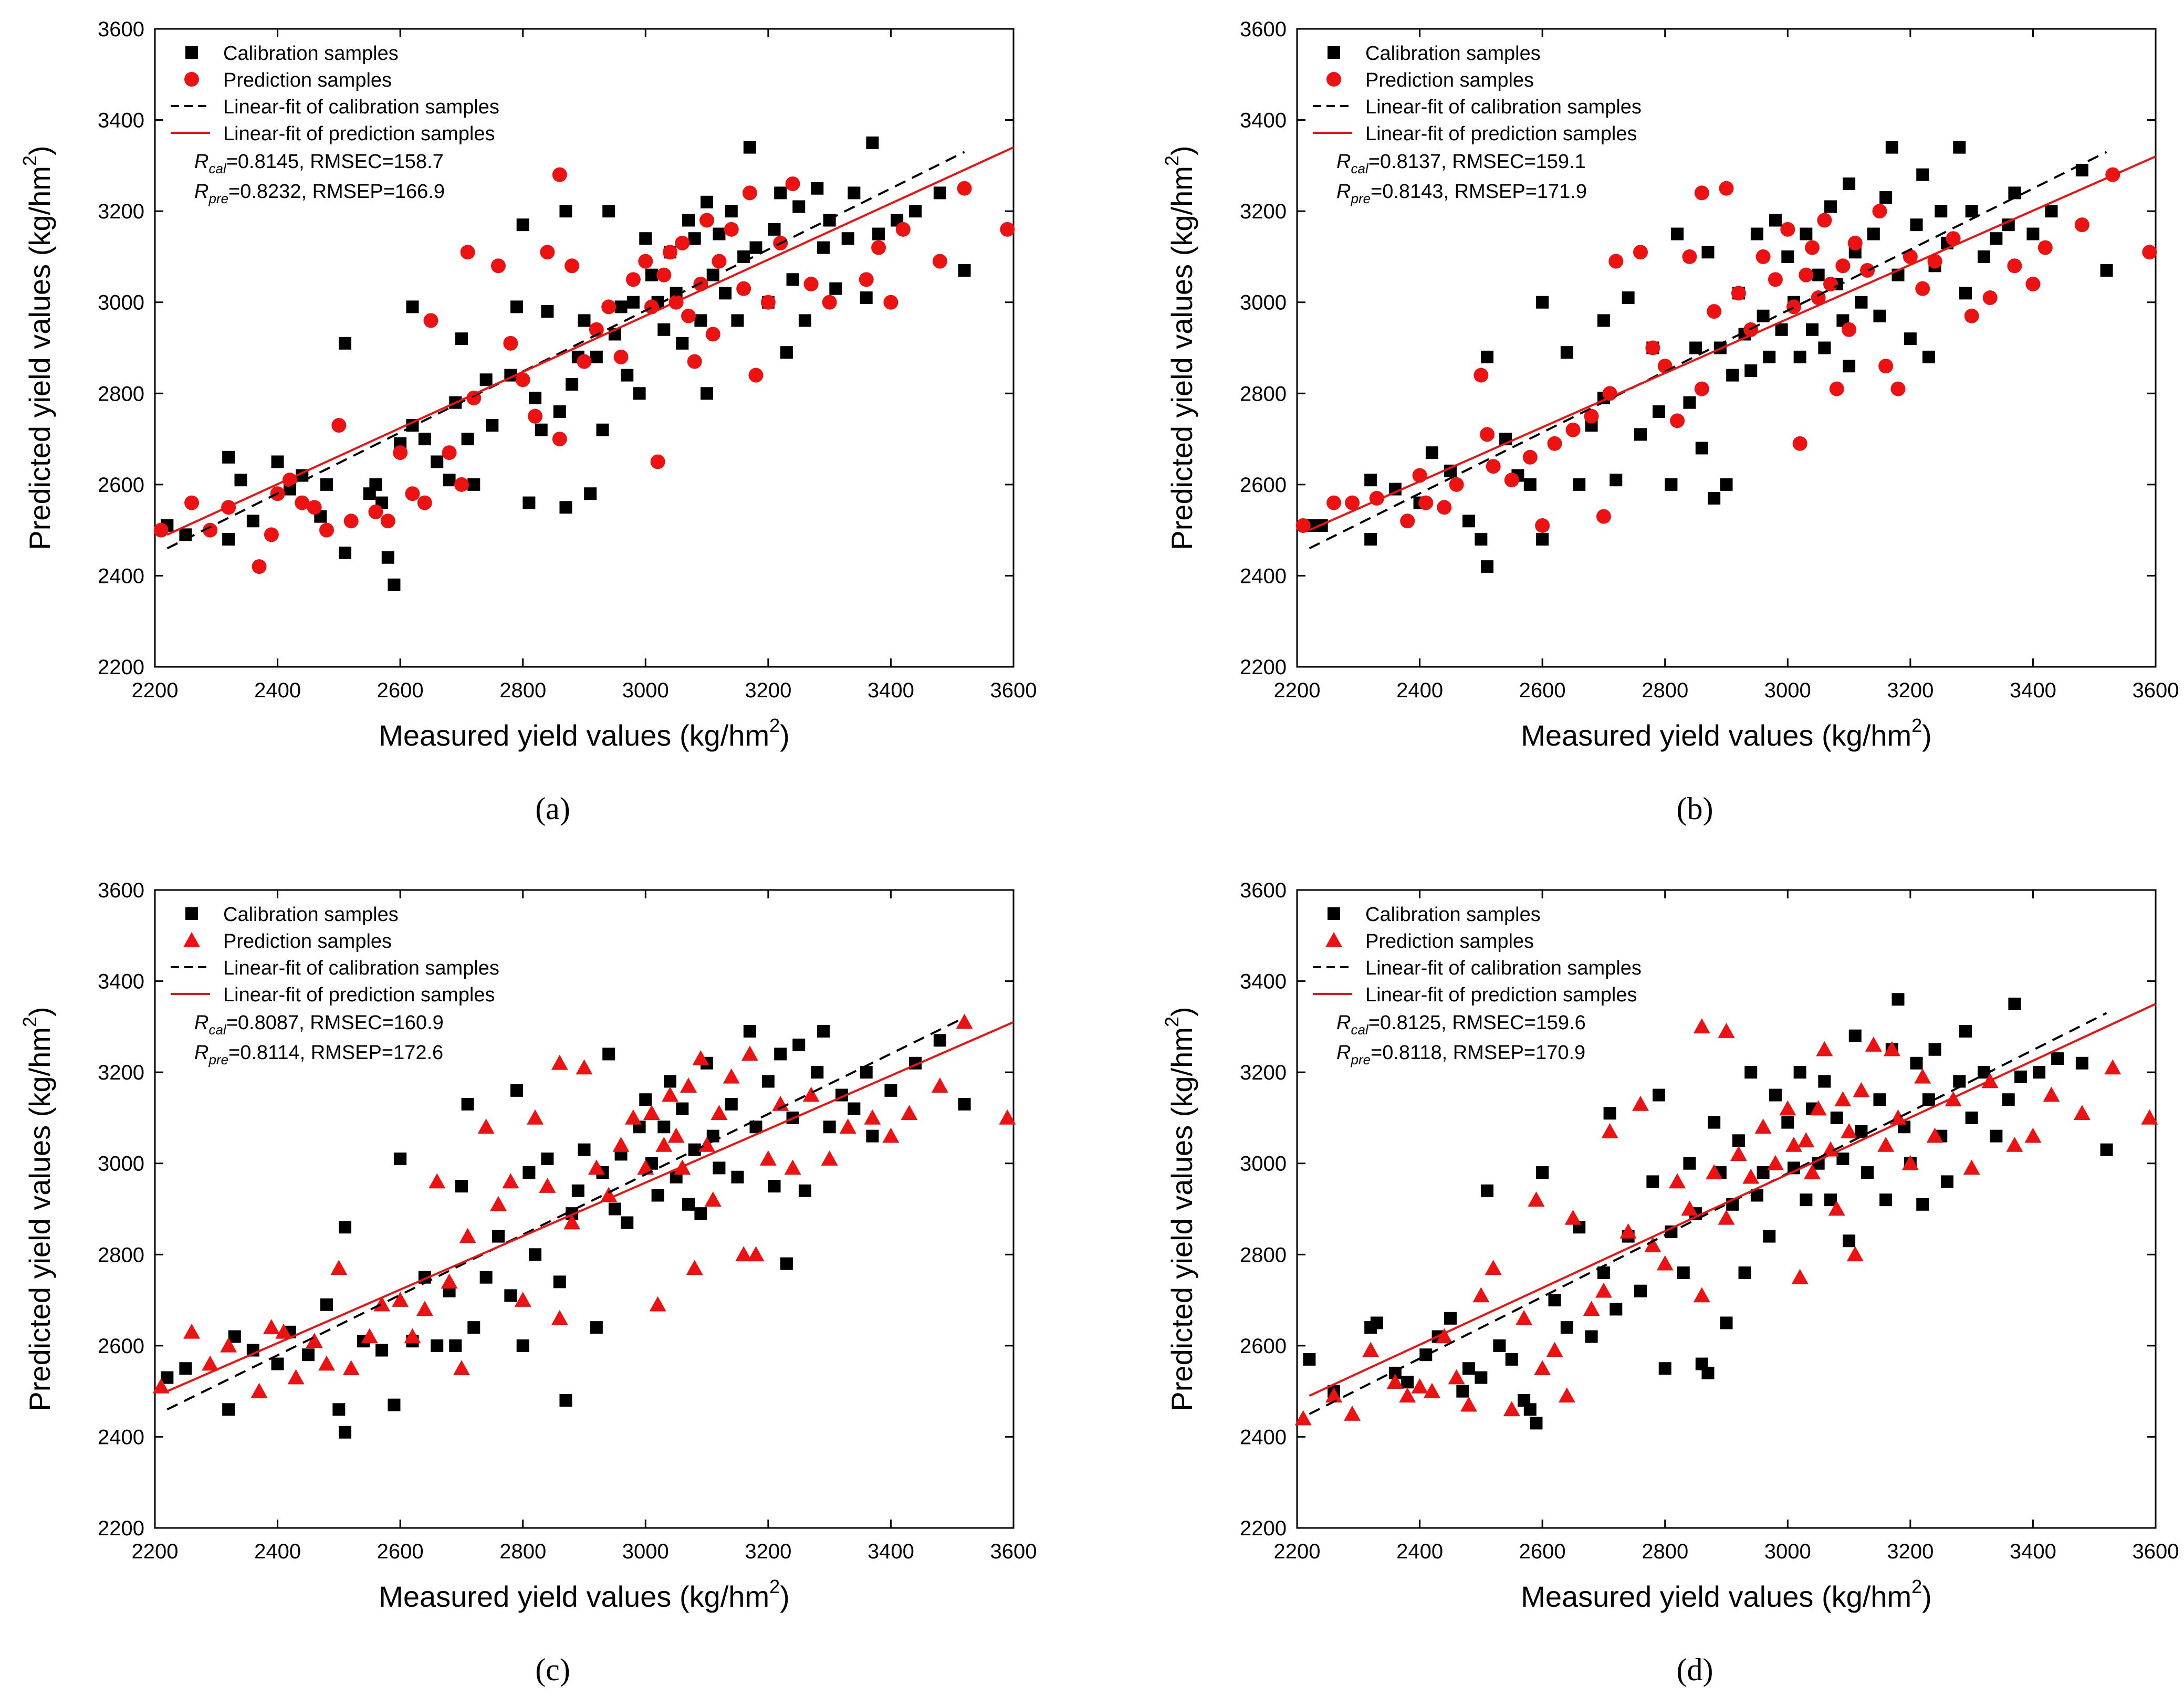 The height and width of the screenshot is (1707, 2184). Describe the element at coordinates (1453, 54) in the screenshot. I see `legend-calibration-label: Calibration samples` at that location.